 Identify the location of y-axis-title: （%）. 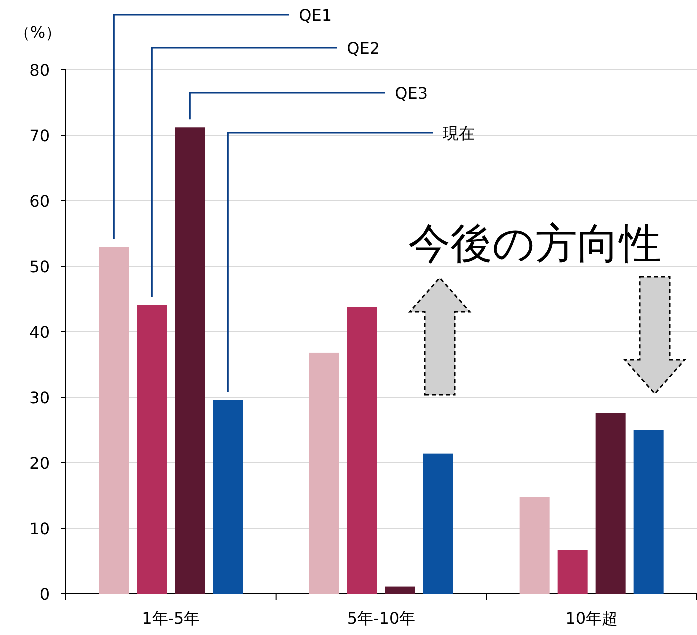
(38, 32).